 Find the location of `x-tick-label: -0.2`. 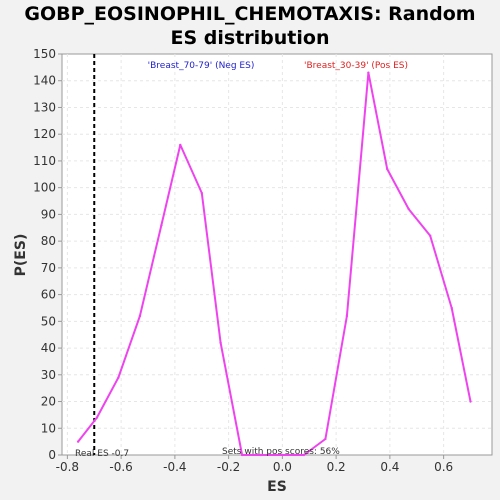

x-tick-label: -0.2 is located at coordinates (228, 467).